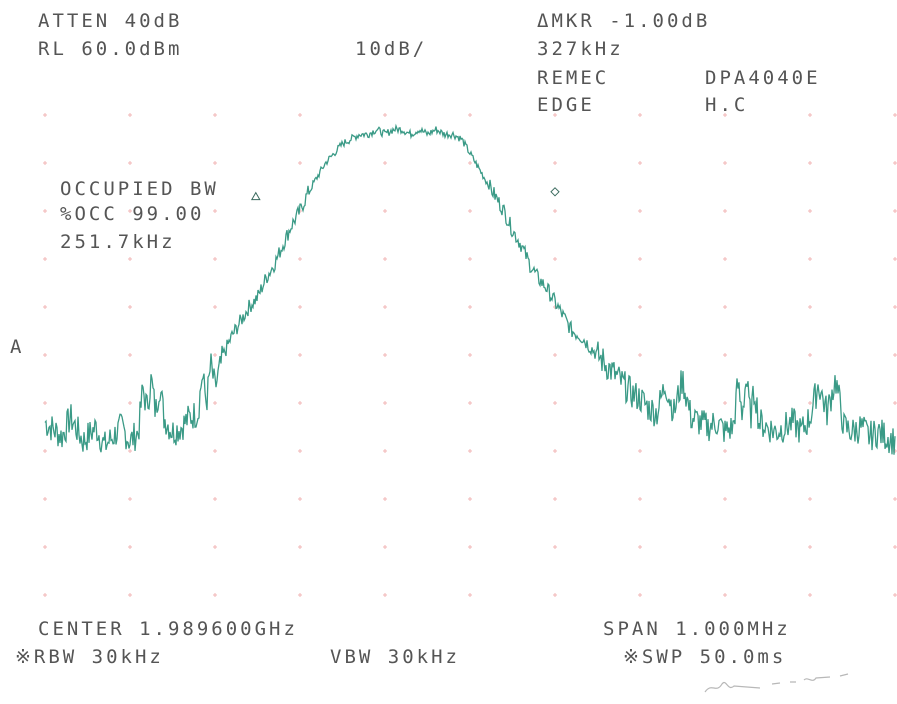 The width and height of the screenshot is (897, 704). I want to click on test-label: EDGE, so click(566, 105).